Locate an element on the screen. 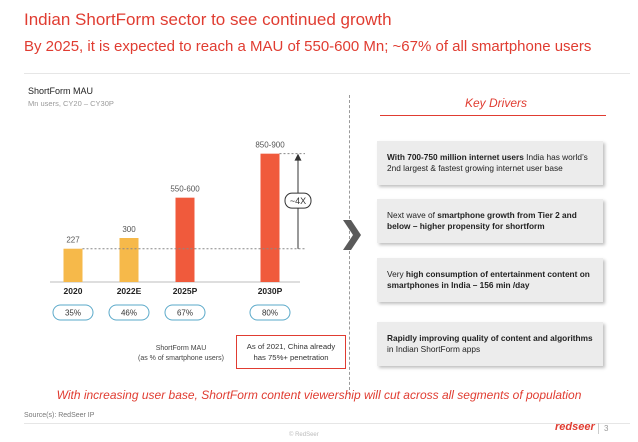  chart-title: ShortForm MAU is located at coordinates (61, 91).